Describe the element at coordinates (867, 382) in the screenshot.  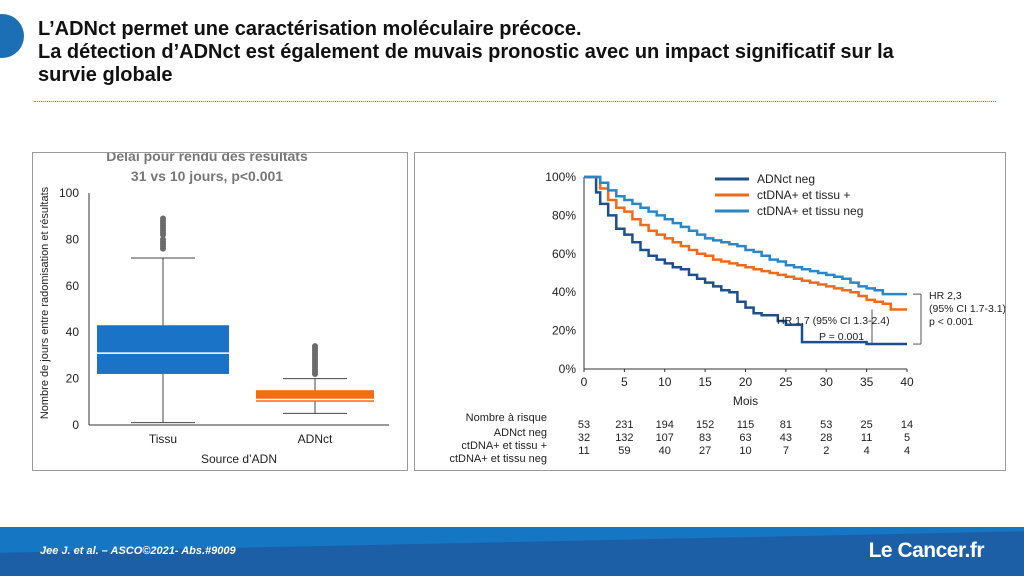
I see `km-x-tick: 35` at that location.